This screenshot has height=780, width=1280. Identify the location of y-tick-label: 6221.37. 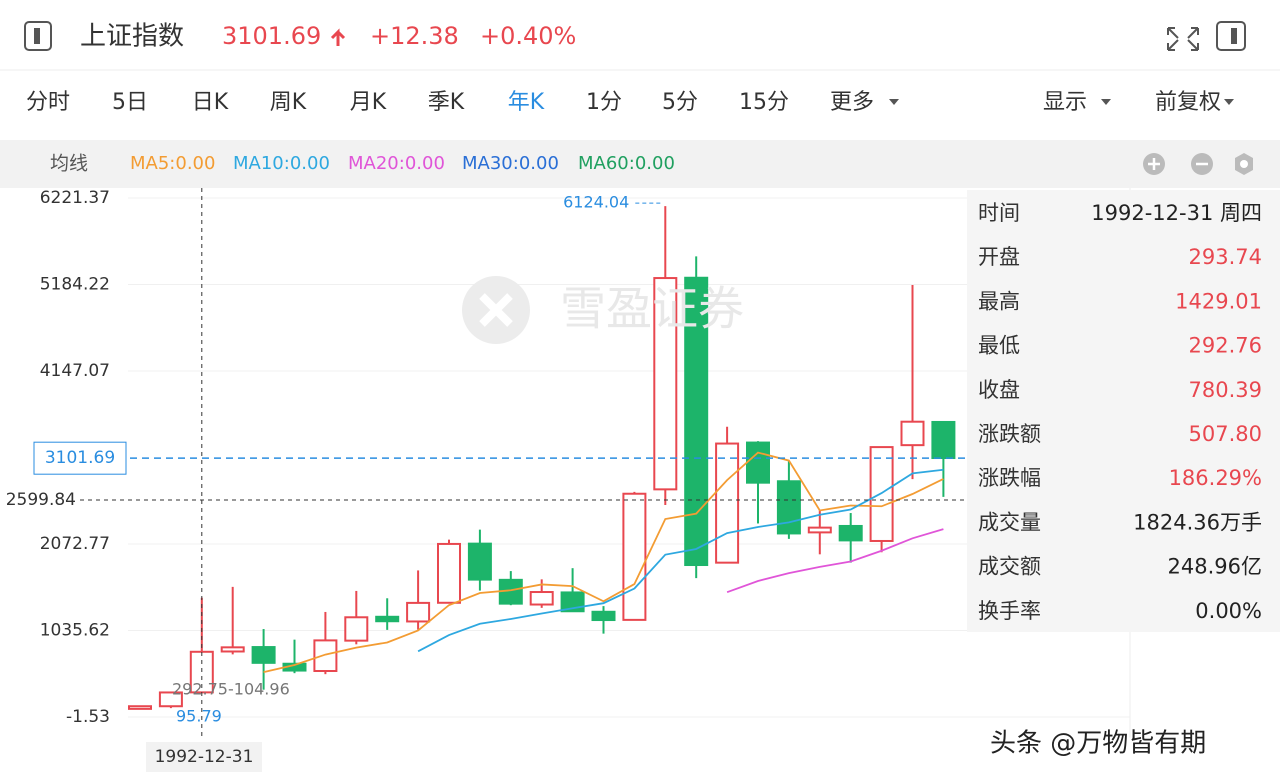
(75, 198).